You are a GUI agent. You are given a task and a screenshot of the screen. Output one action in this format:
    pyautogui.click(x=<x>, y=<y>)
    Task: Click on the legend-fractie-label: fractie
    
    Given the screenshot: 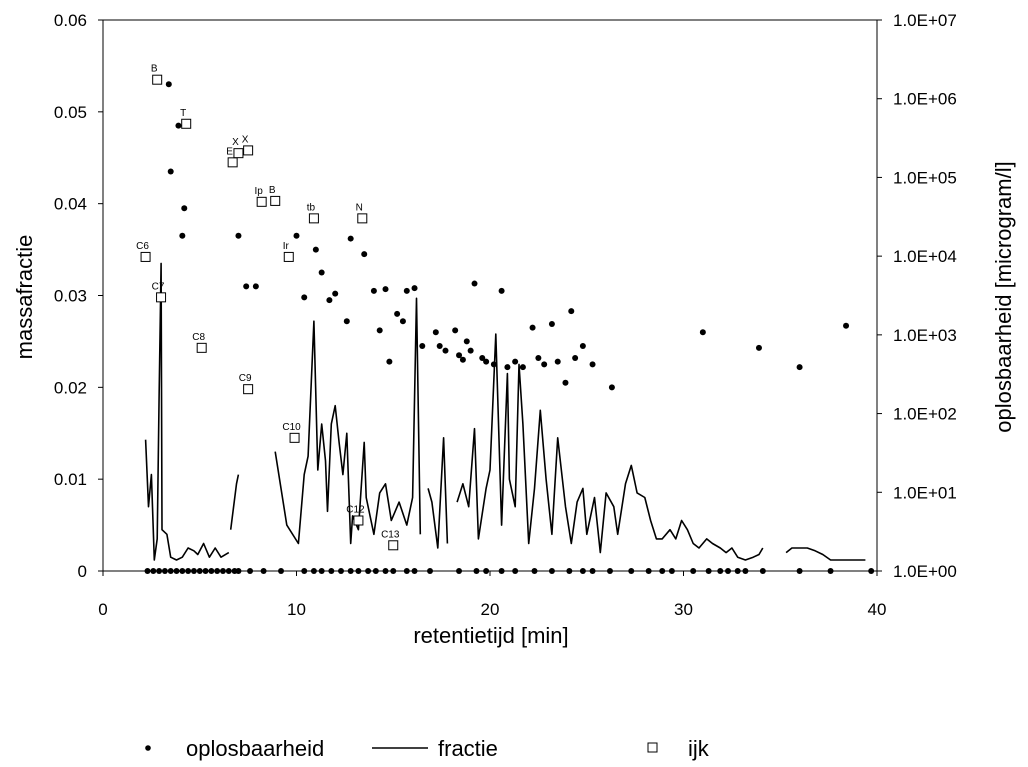 What is the action you would take?
    pyautogui.click(x=468, y=748)
    